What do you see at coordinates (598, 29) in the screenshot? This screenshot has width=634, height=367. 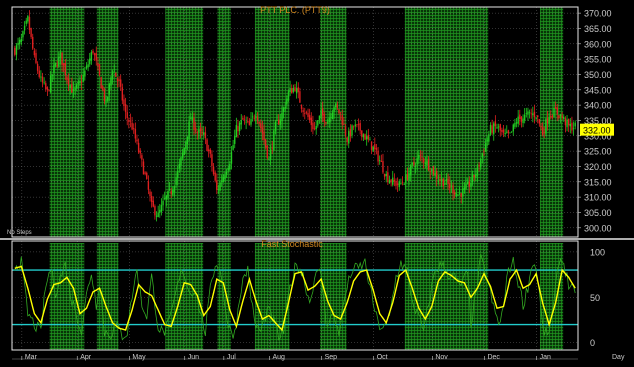 I see `price-tick-label-13: 365.00` at bounding box center [598, 29].